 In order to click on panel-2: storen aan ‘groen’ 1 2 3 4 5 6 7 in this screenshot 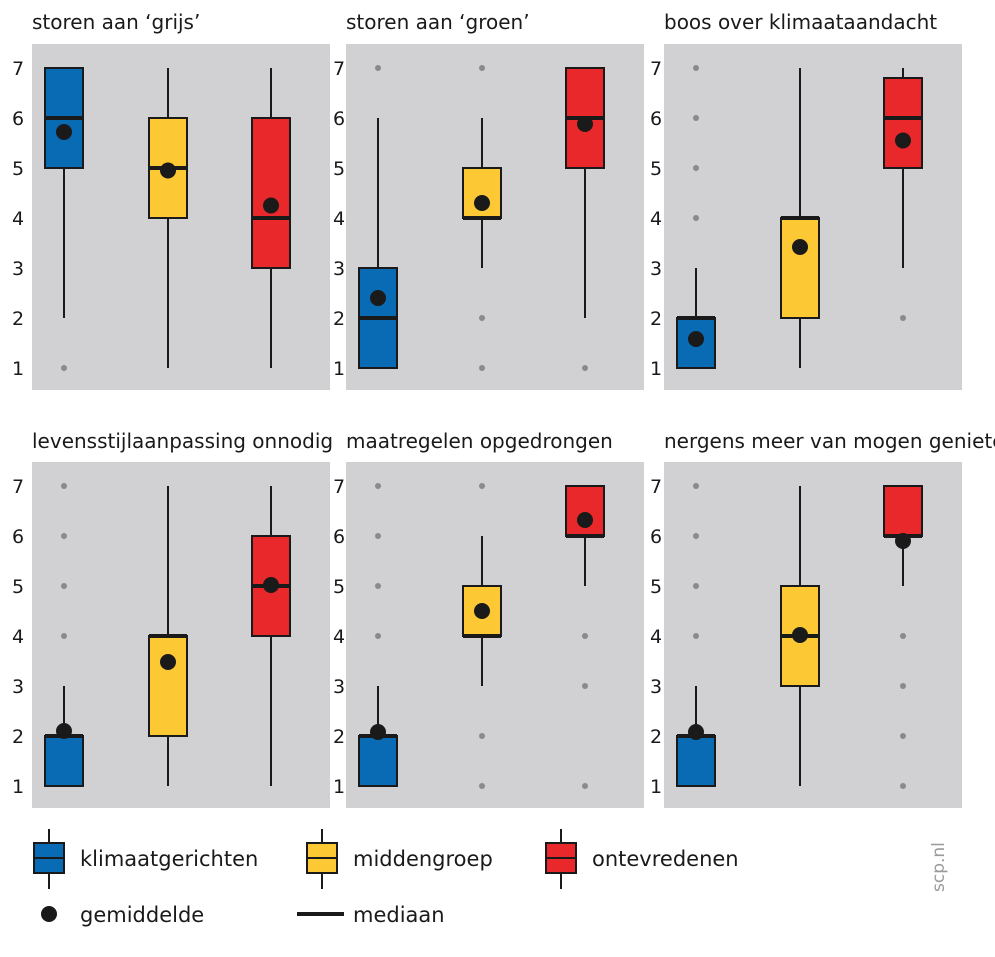, I will do `click(488, 200)`.